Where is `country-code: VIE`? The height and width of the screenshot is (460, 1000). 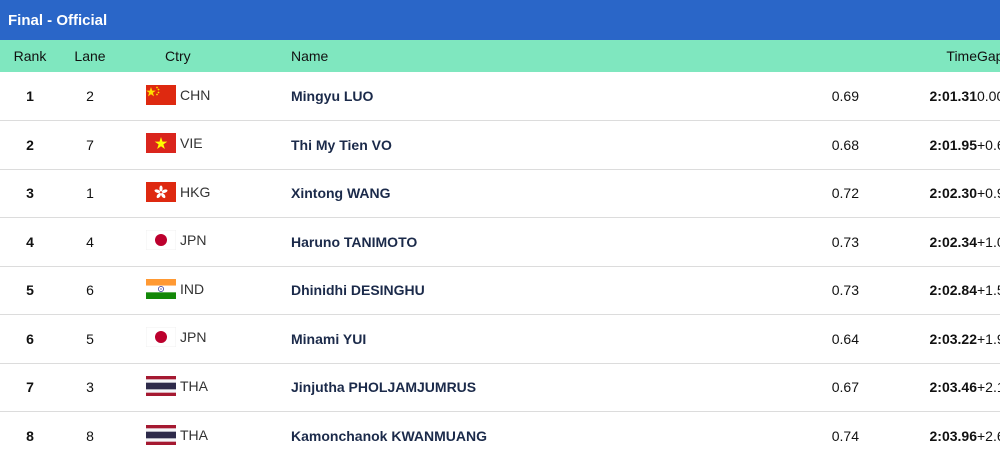 country-code: VIE is located at coordinates (191, 143).